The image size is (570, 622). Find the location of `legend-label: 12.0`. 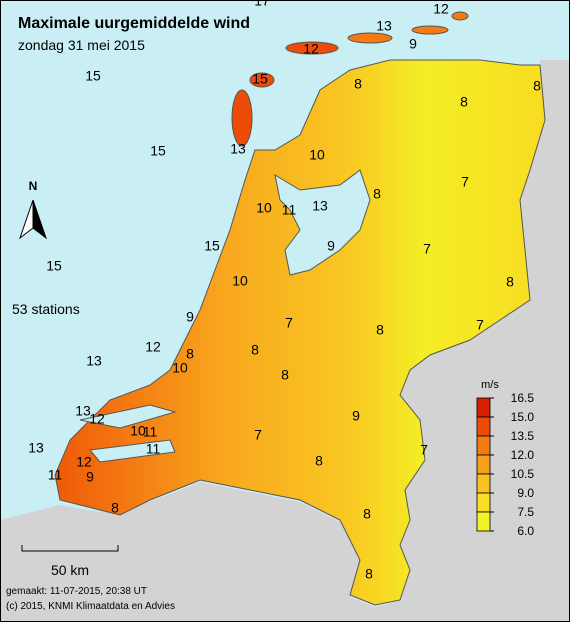

legend-label: 12.0 is located at coordinates (523, 455).